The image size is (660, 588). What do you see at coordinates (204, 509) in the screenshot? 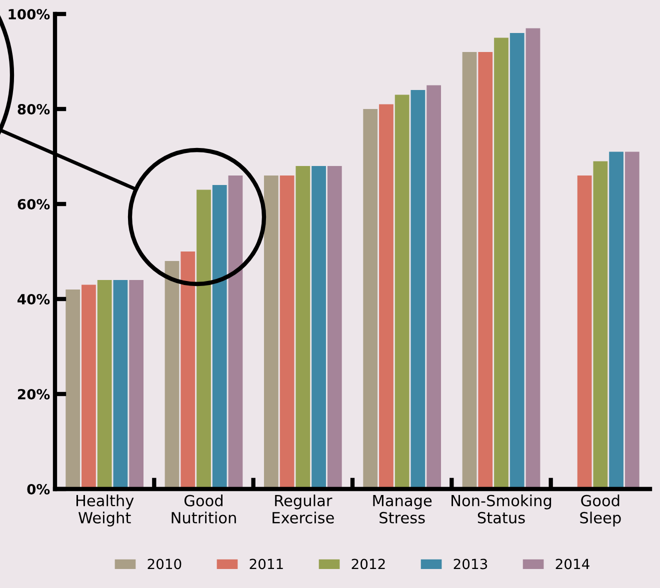
I see `x-tick-label: Good Nutrition` at bounding box center [204, 509].